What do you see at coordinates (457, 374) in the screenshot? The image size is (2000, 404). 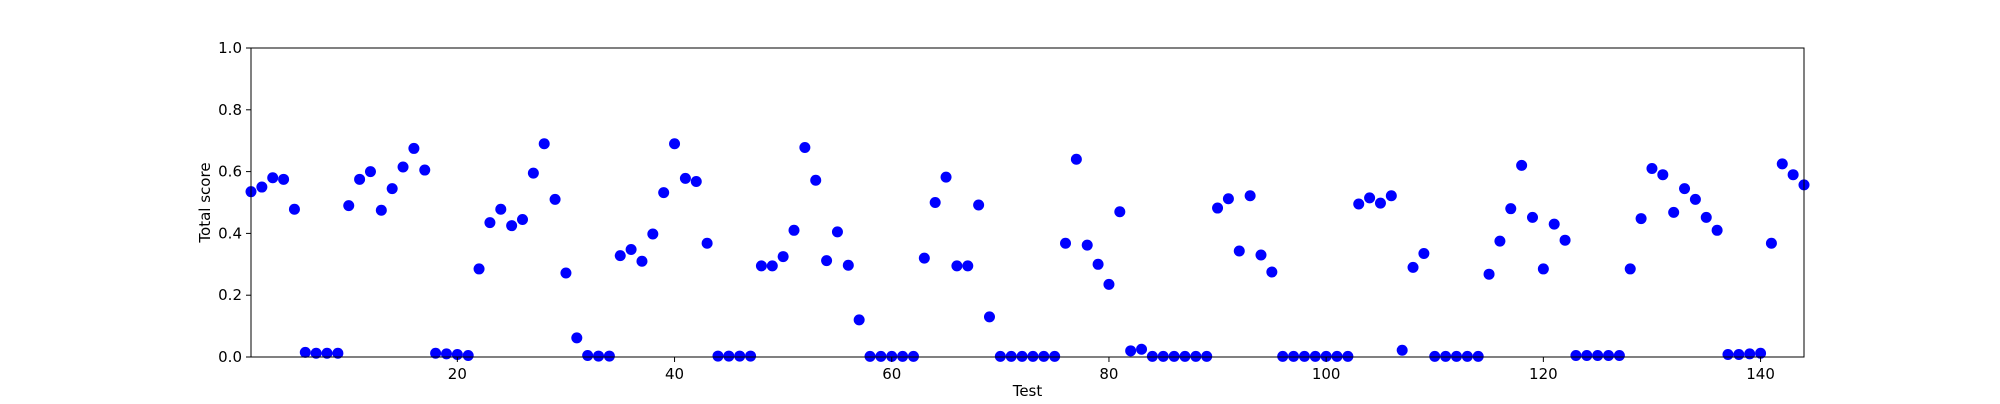 I see `x-tick-label: 20` at bounding box center [457, 374].